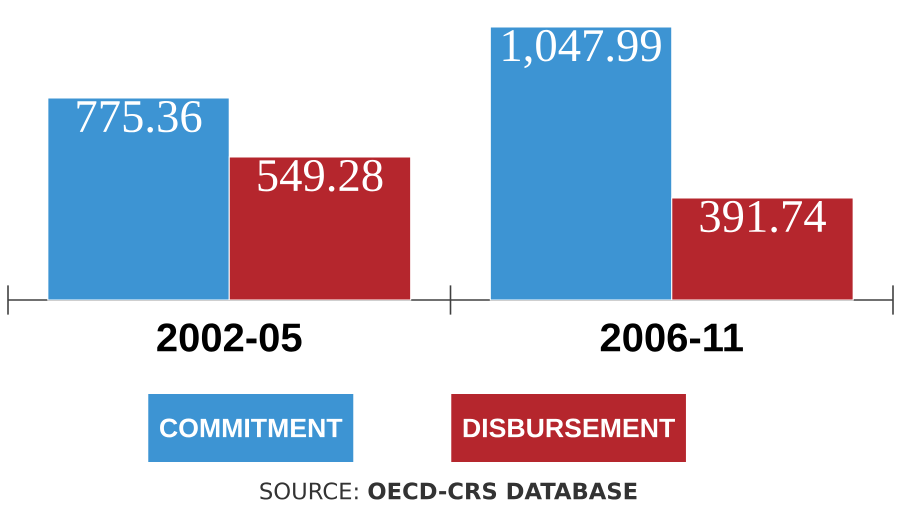 This screenshot has width=897, height=505. Describe the element at coordinates (448, 491) in the screenshot. I see `source-note: SOURCE: OECD-CRS DATABASE` at that location.